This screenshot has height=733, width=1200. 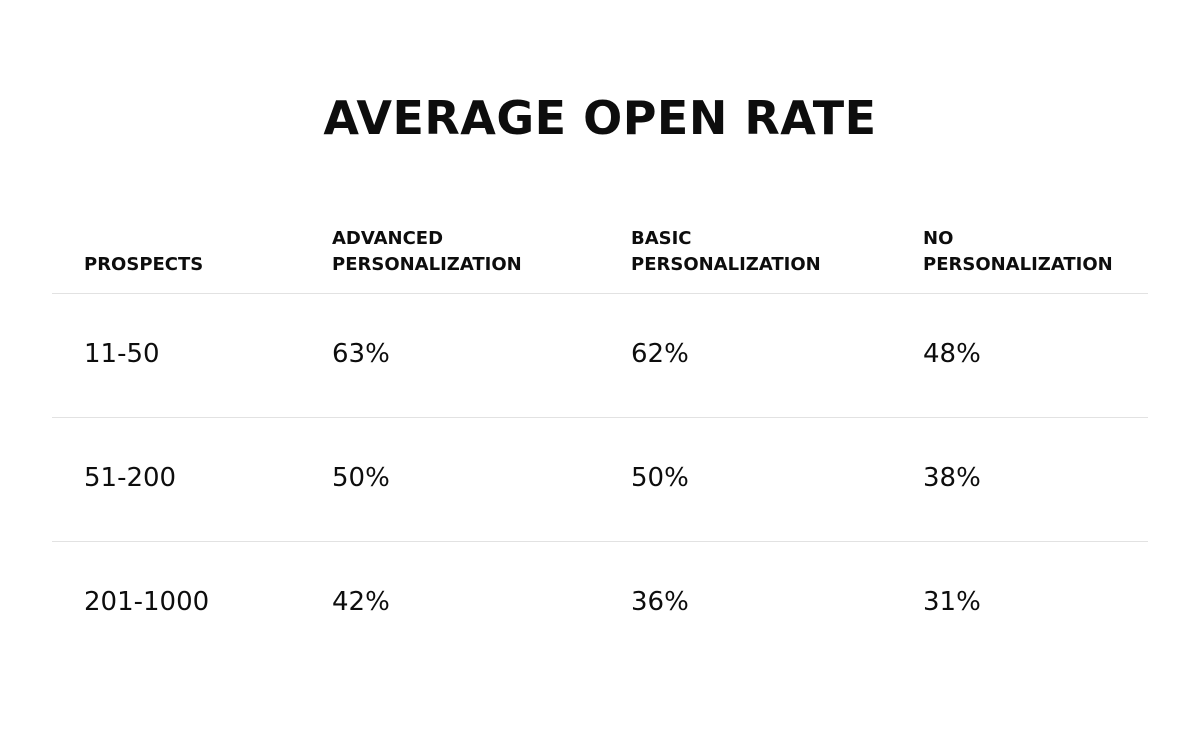 What do you see at coordinates (952, 602) in the screenshot?
I see `cell-none: 31%` at bounding box center [952, 602].